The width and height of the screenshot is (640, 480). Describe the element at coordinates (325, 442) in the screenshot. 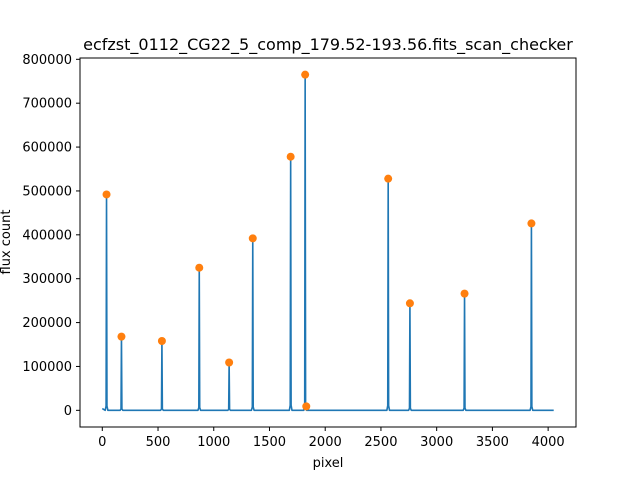

I see `x-tick-label: 2000` at that location.